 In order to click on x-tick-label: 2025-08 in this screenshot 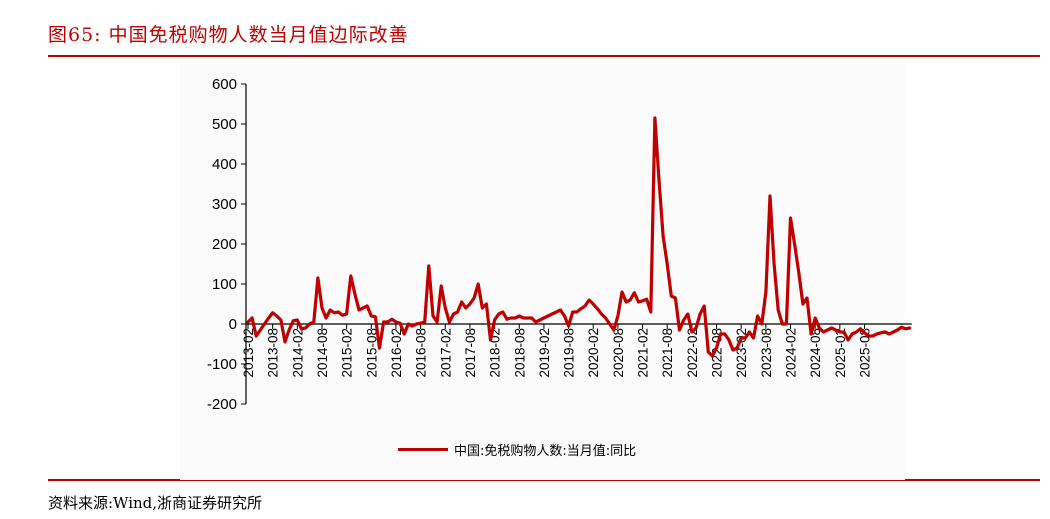, I will do `click(865, 353)`.